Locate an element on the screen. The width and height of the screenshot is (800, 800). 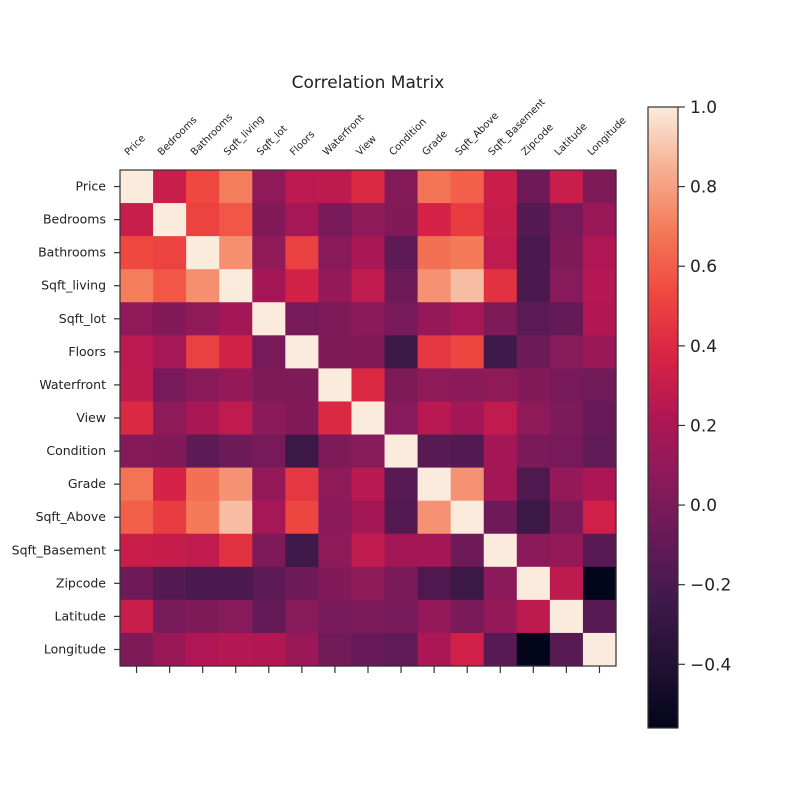
y-tick-label: Sqft_Above is located at coordinates (71, 516).